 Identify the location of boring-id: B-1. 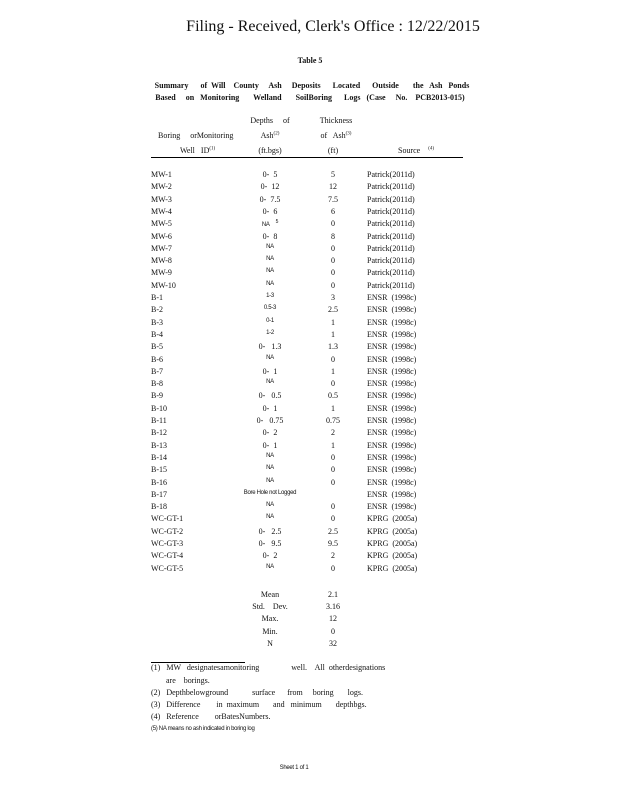
(157, 297).